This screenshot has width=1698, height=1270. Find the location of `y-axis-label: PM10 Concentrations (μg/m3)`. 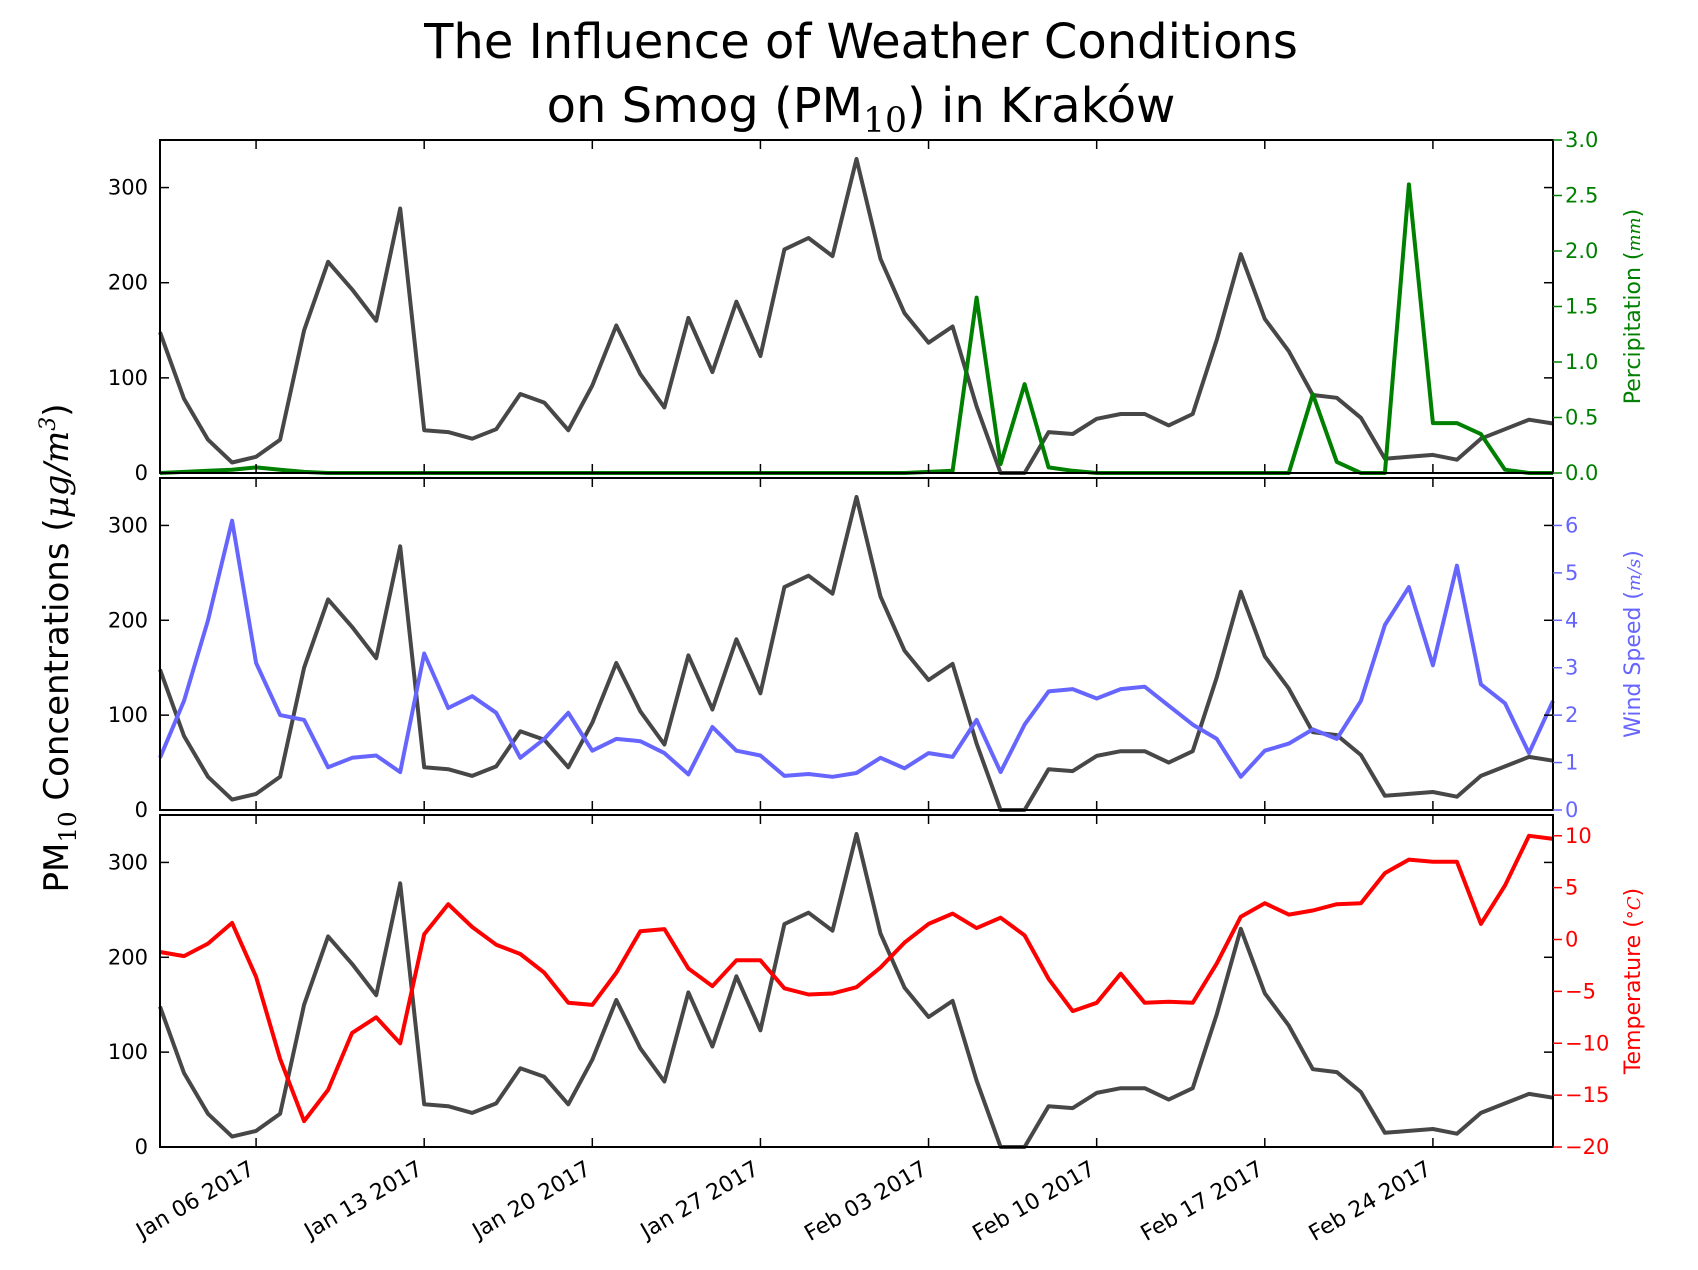

y-axis-label: PM10 Concentrations (μg/m3) is located at coordinates (59, 648).